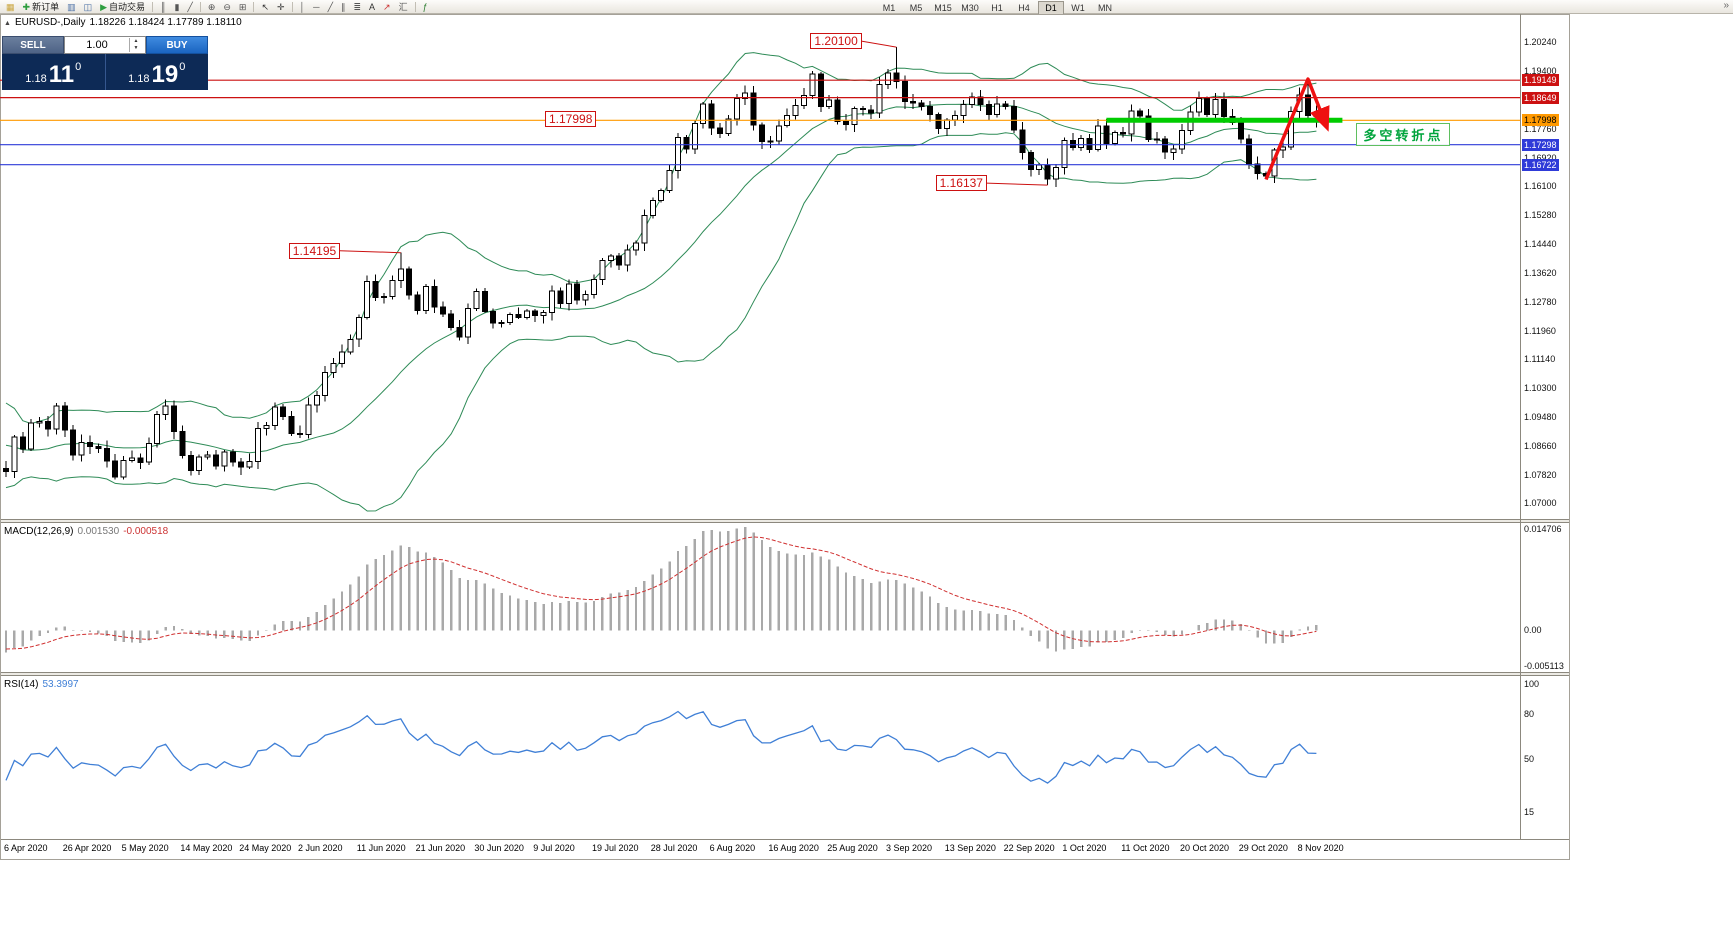  I want to click on price-scale-tick: 1.16920, so click(1540, 158).